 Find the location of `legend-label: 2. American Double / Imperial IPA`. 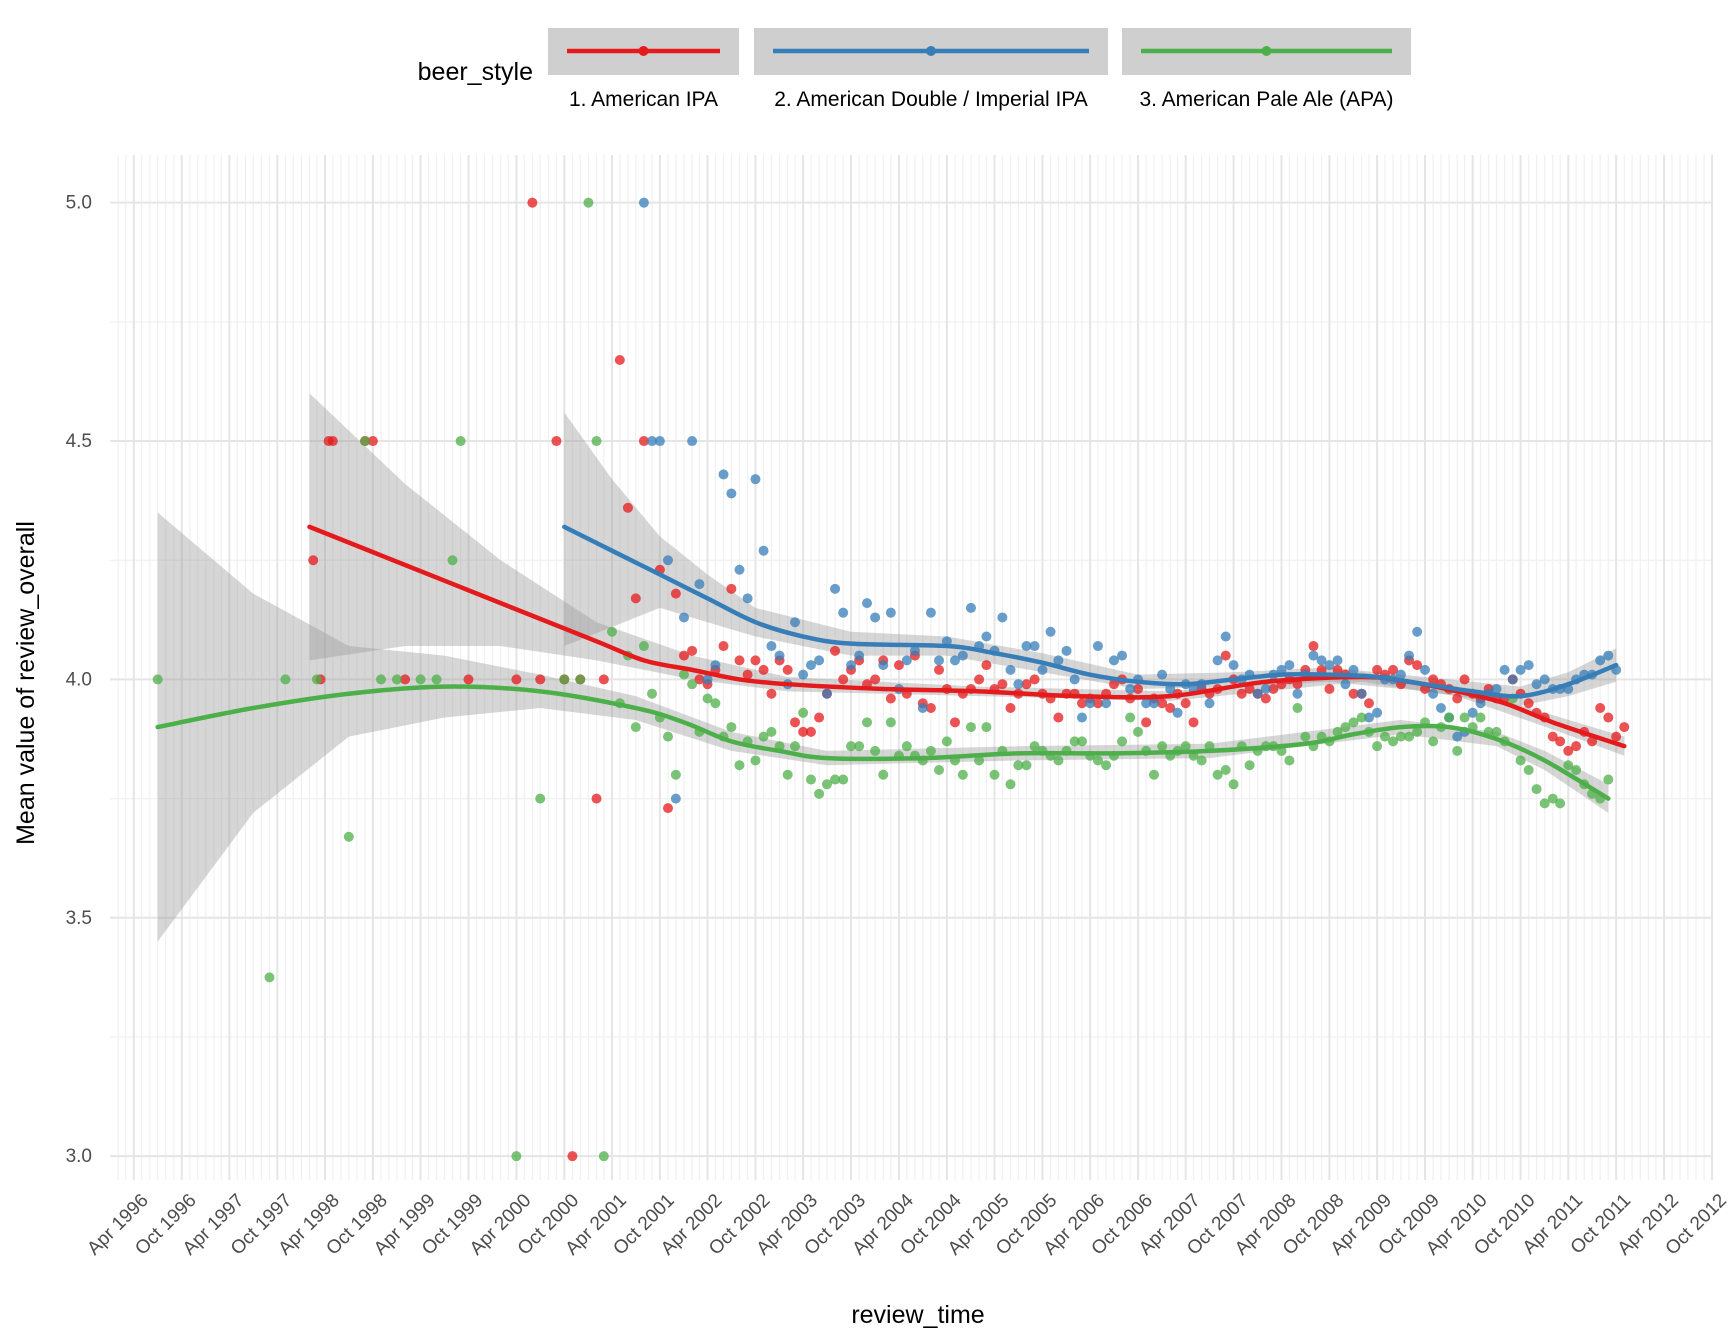

legend-label: 2. American Double / Imperial IPA is located at coordinates (931, 99).